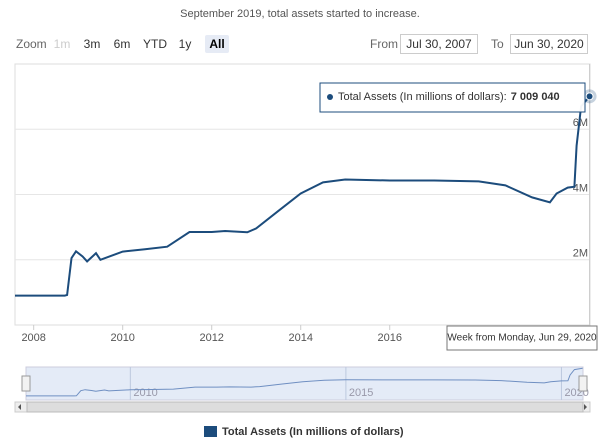  Describe the element at coordinates (145, 393) in the screenshot. I see `navigator-tick-label: 2010` at that location.